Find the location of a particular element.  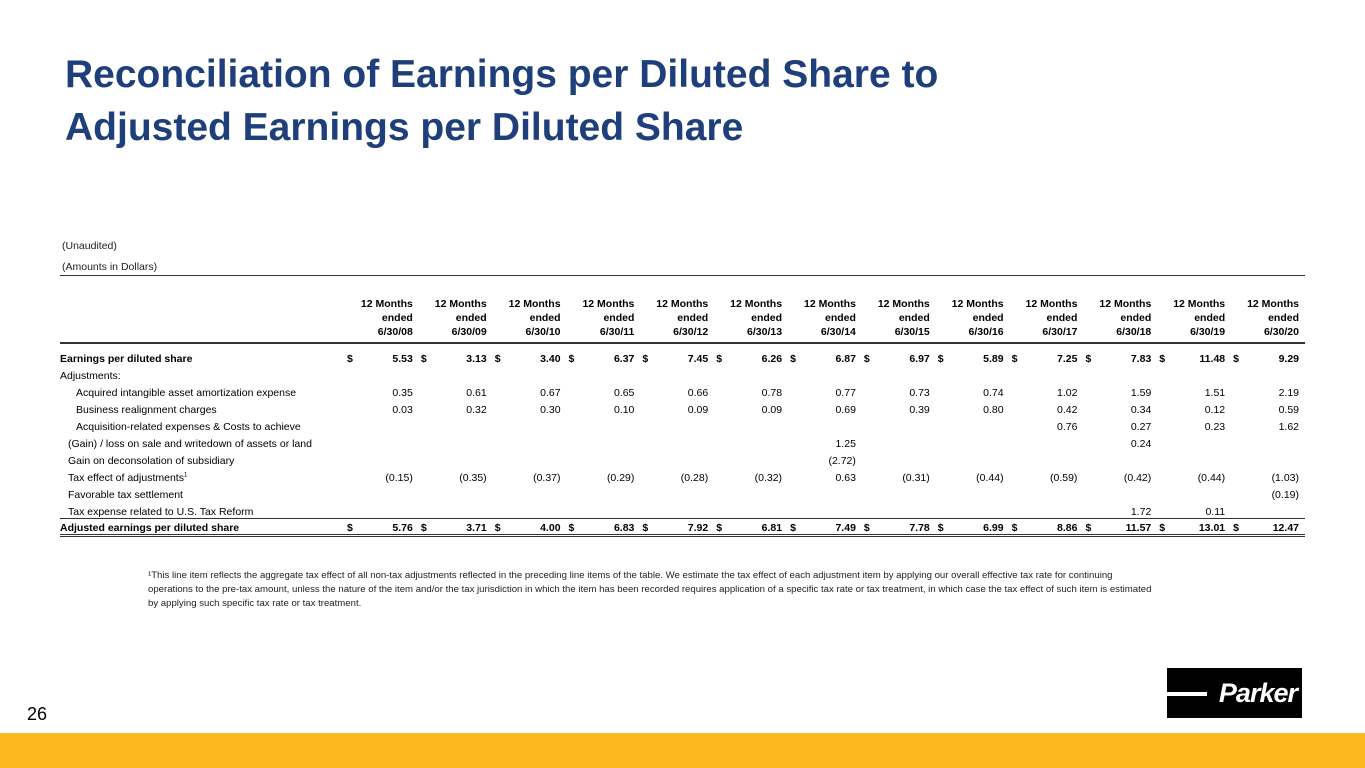

value-cell: 1.02 is located at coordinates (1067, 393).